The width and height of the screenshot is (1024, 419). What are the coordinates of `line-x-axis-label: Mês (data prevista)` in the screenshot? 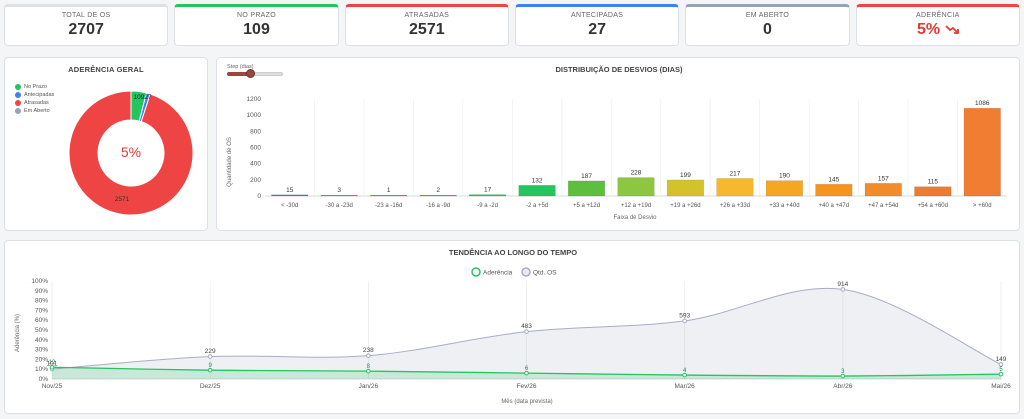 It's located at (526, 402).